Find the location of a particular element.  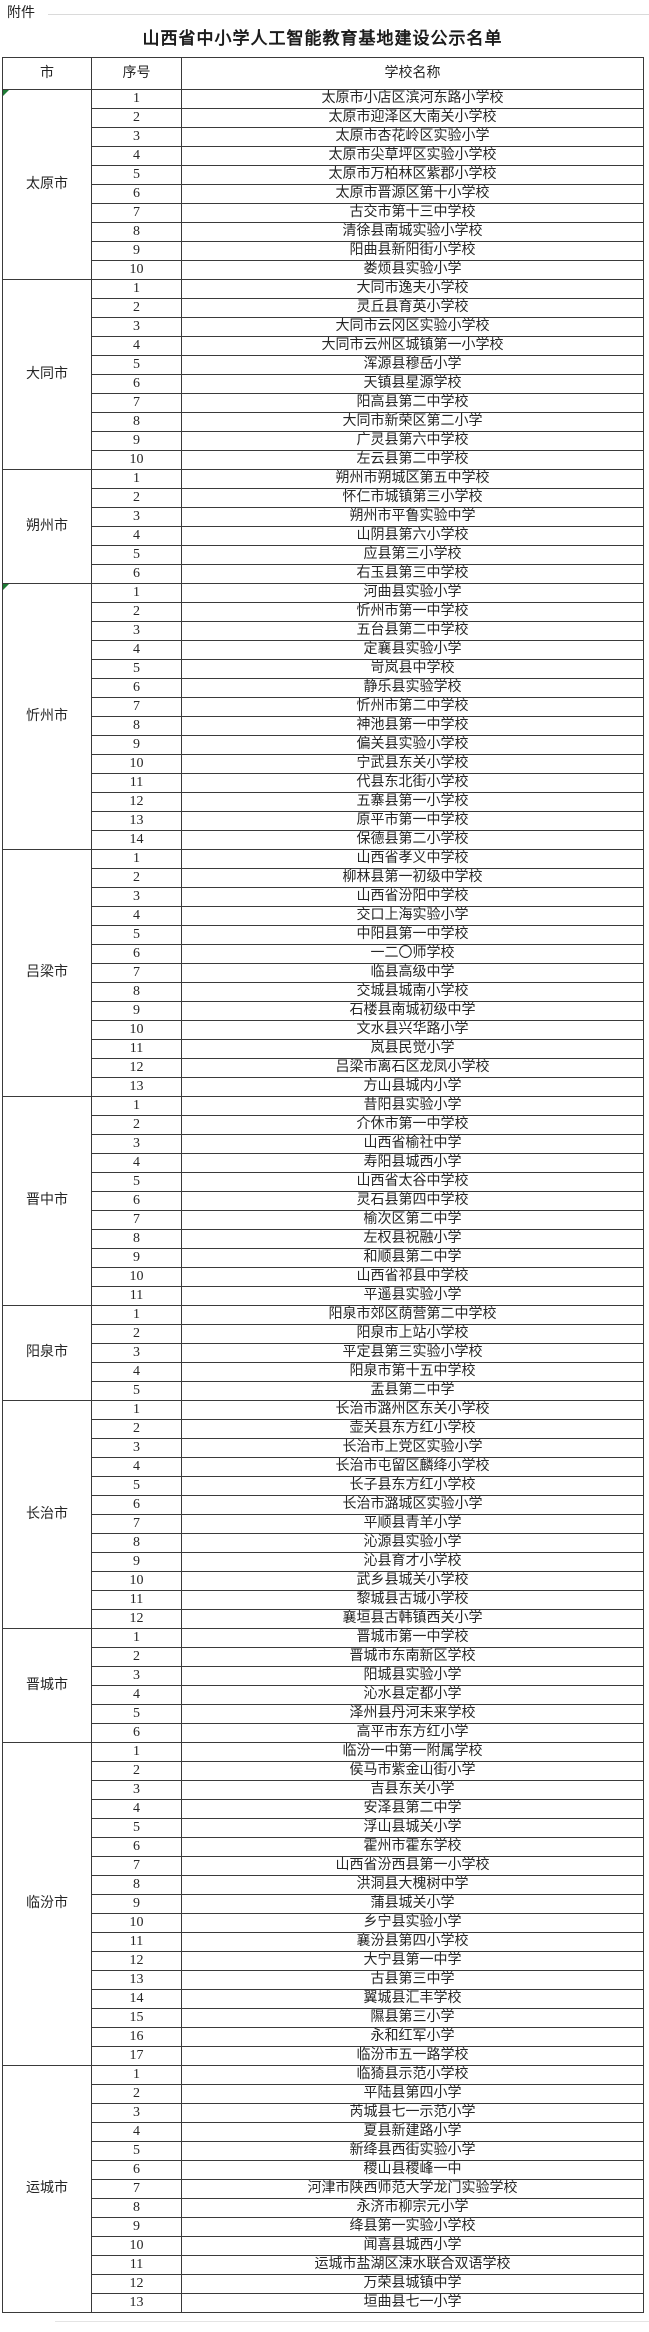

table-row: 9 石楼县南城初级中学 is located at coordinates (323, 1011).